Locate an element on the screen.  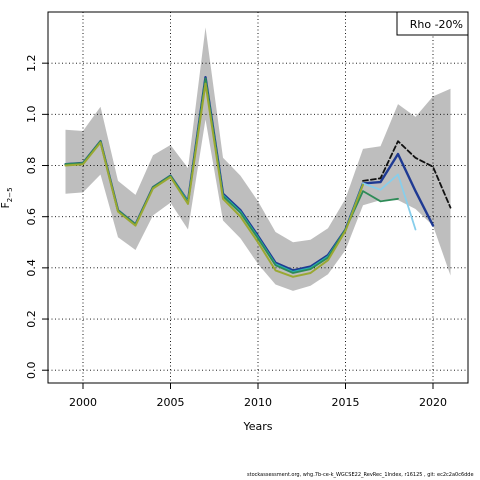
x-tick-label: 2010 is located at coordinates (258, 402).